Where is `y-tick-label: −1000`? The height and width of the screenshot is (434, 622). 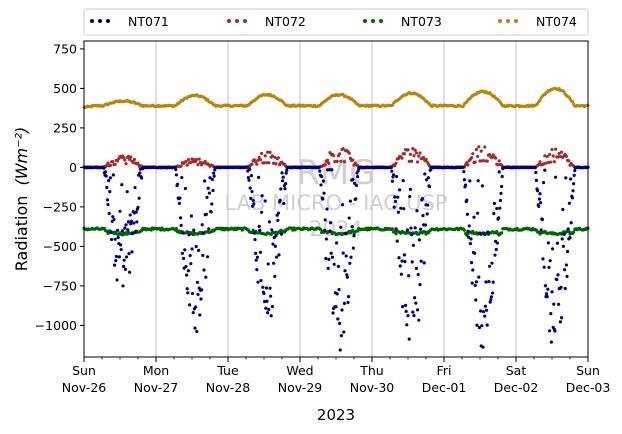
y-tick-label: −1000 is located at coordinates (56, 325).